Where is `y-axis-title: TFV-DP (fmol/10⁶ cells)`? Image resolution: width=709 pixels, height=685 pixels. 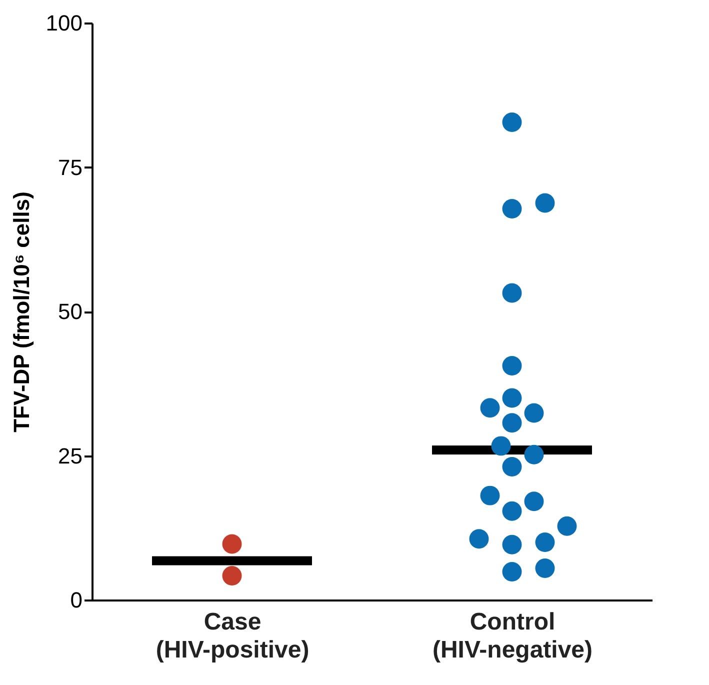 y-axis-title: TFV-DP (fmol/10⁶ cells) is located at coordinates (21, 312).